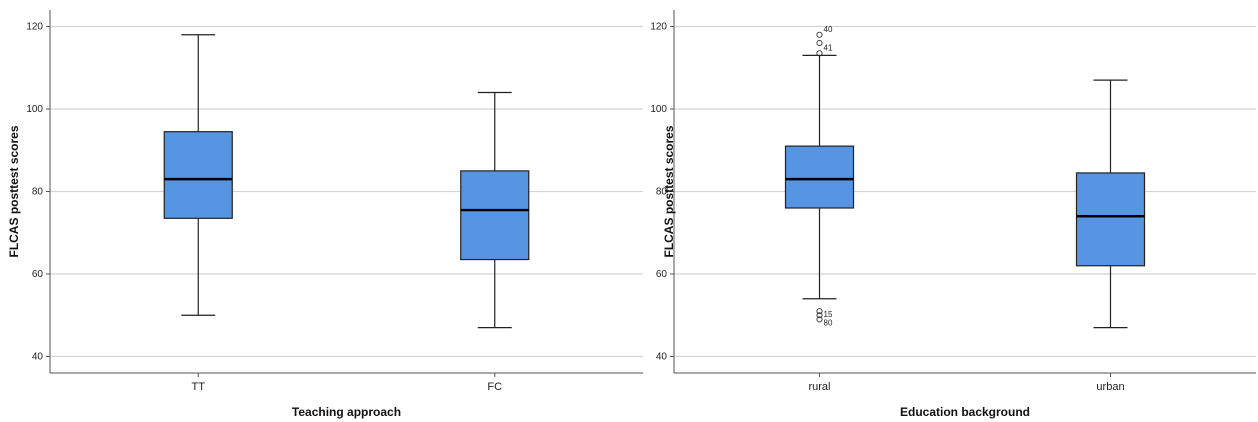 The image size is (1258, 422). Describe the element at coordinates (662, 357) in the screenshot. I see `chart2-ytick-label: 40` at that location.